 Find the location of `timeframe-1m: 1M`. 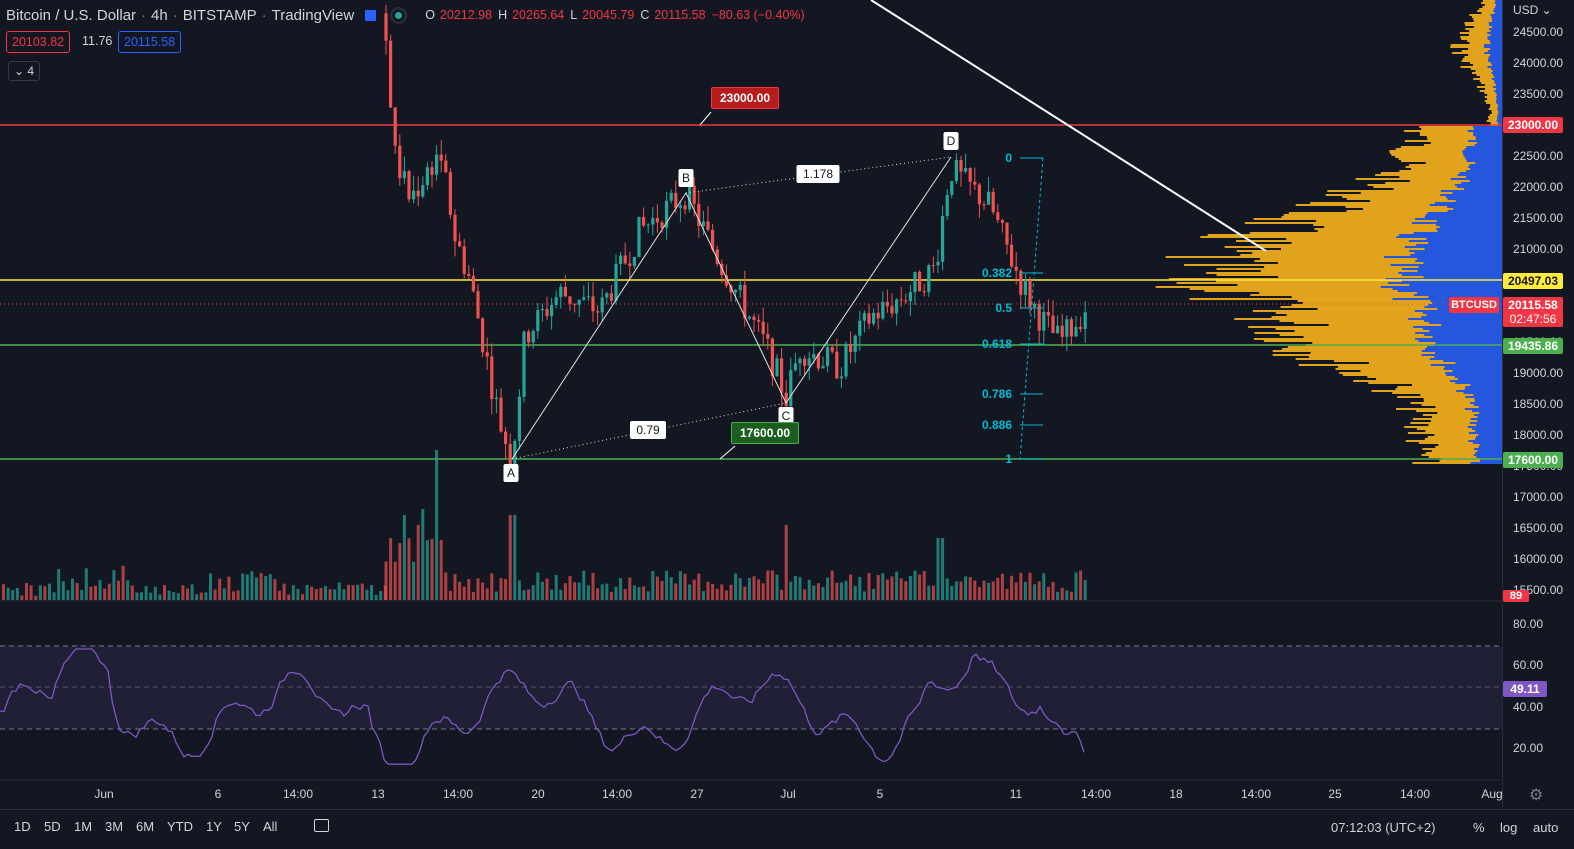

timeframe-1m: 1M is located at coordinates (83, 826).